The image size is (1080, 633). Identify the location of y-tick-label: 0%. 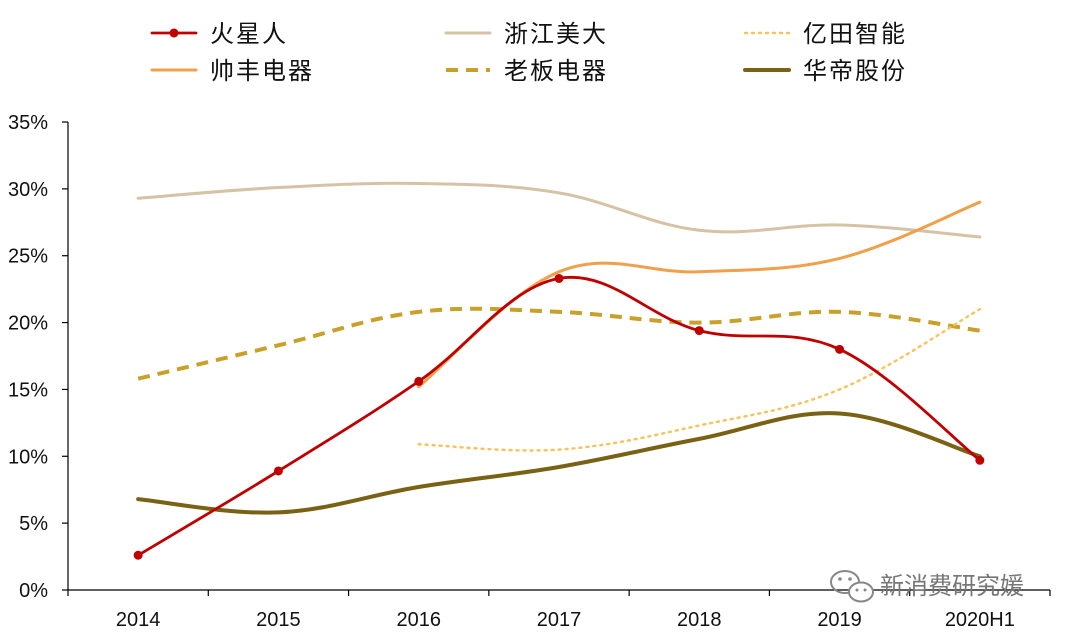
(33, 591).